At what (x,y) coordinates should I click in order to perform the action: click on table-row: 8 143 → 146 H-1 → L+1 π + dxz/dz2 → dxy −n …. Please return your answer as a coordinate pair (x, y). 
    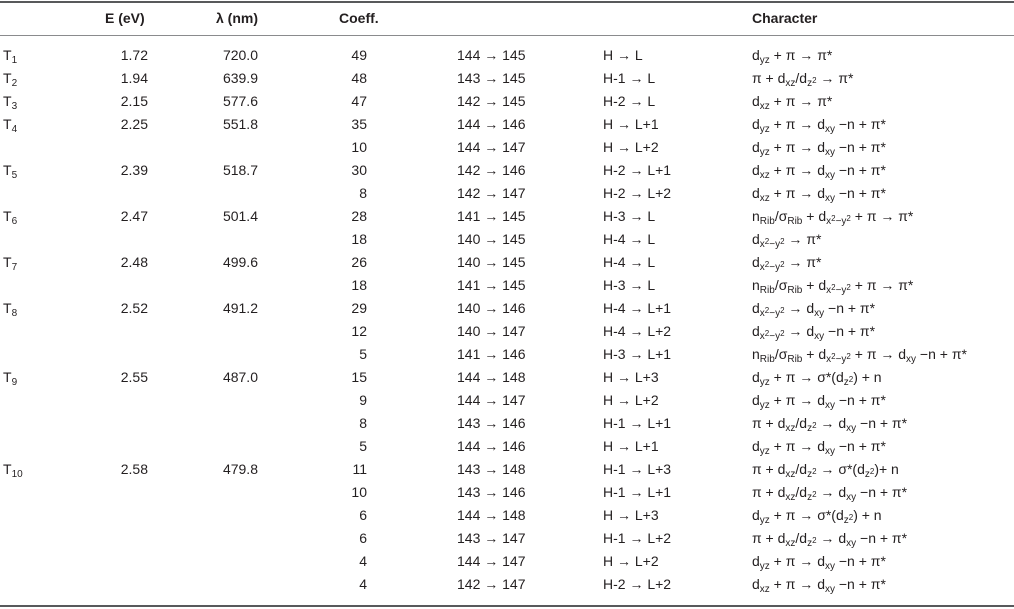
    Looking at the image, I should click on (507, 423).